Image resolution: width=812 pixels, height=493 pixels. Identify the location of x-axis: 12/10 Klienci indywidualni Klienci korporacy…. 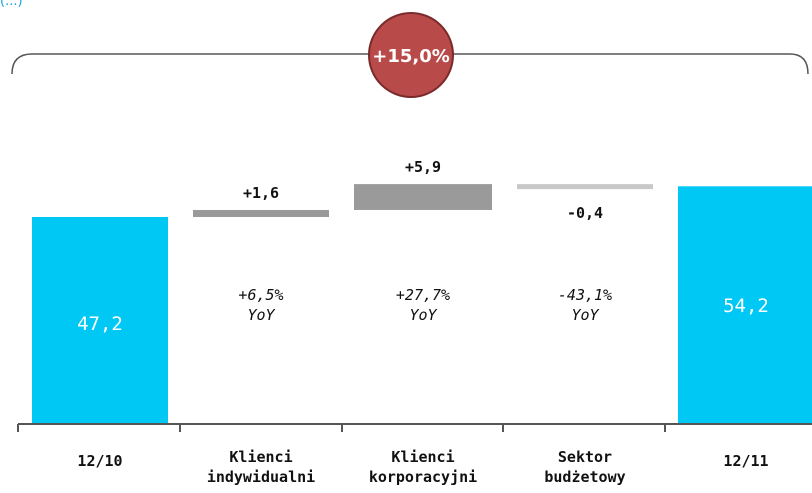
(414, 454).